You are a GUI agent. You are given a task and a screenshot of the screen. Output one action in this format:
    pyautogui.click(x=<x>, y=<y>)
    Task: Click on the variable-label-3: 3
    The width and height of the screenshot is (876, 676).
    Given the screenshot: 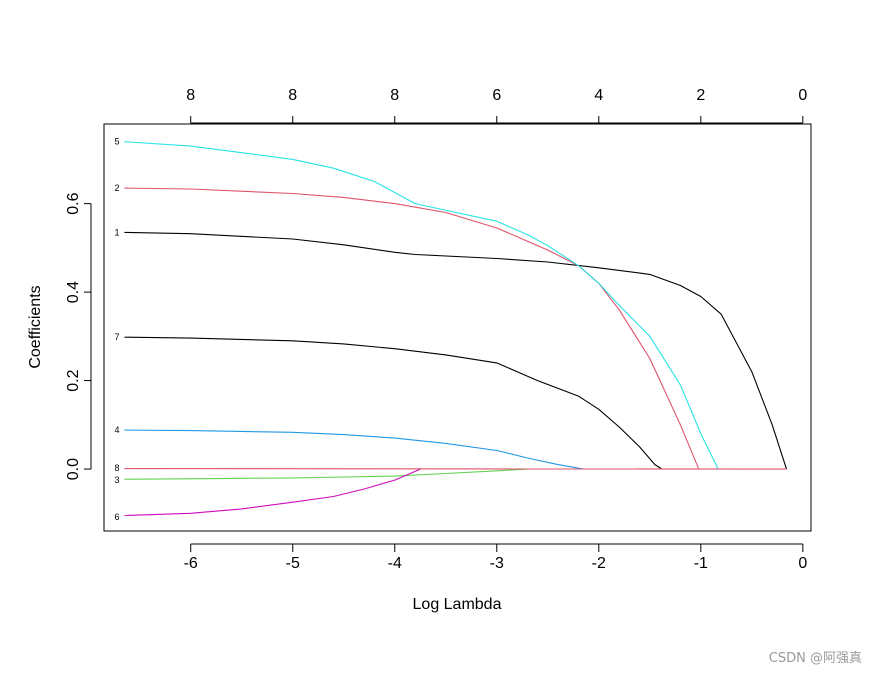 What is the action you would take?
    pyautogui.click(x=116, y=480)
    